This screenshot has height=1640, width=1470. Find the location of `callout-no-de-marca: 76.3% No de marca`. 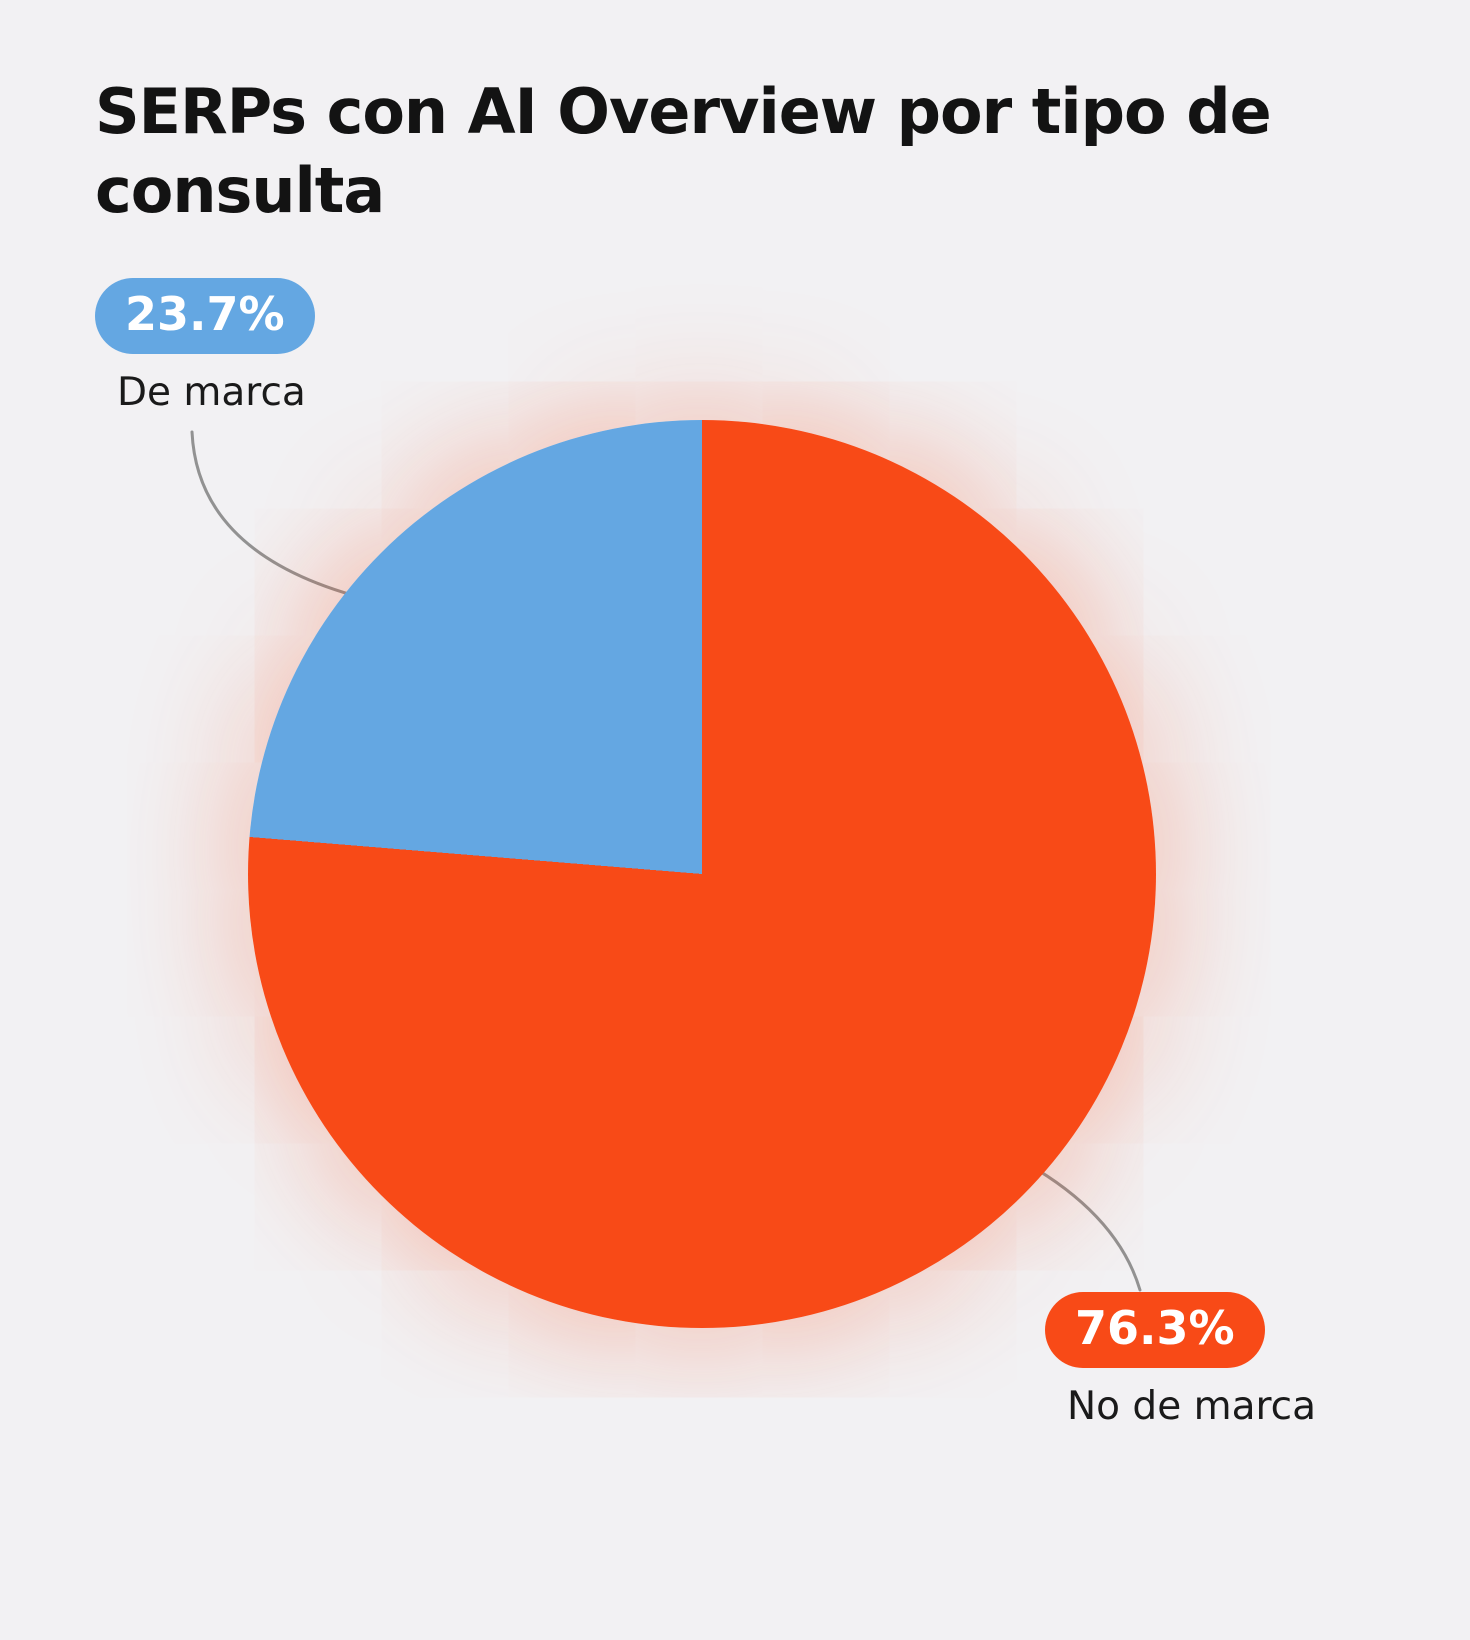

callout-no-de-marca: 76.3% No de marca is located at coordinates (1180, 1360).